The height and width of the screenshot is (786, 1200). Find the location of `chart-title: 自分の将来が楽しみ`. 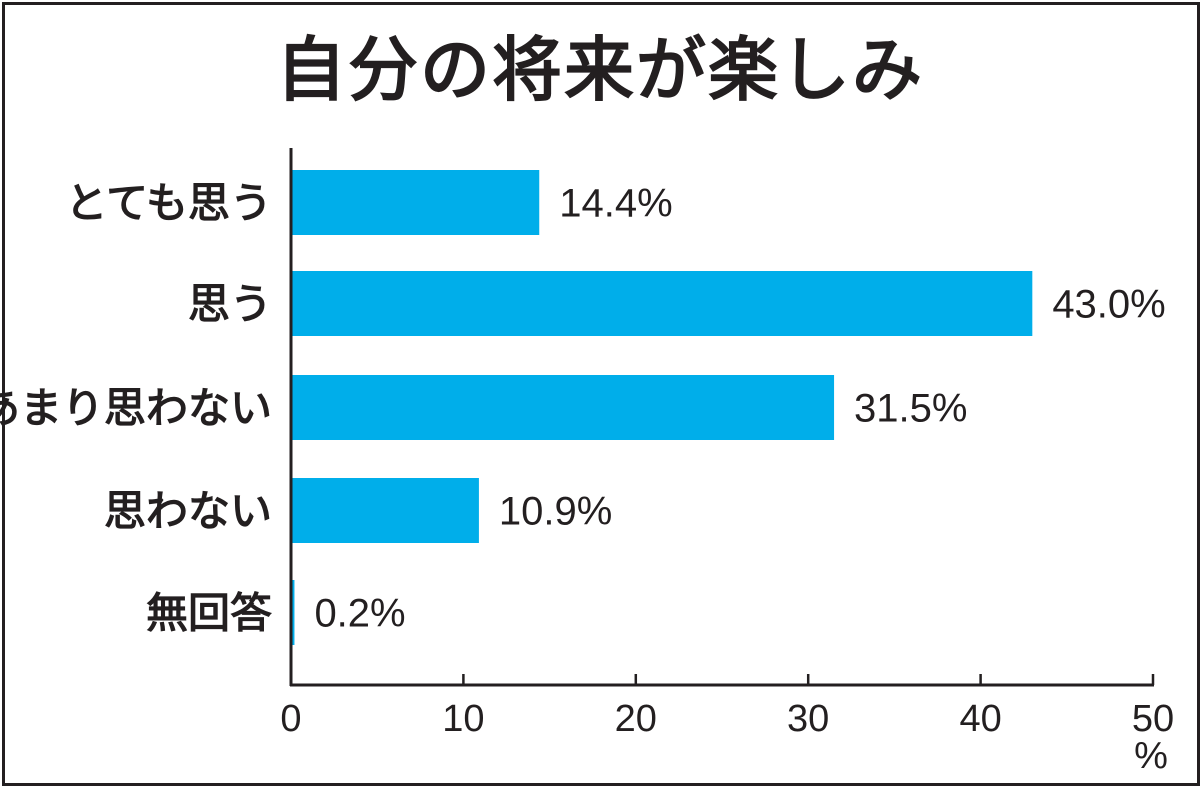

chart-title: 自分の将来が楽しみ is located at coordinates (600, 70).